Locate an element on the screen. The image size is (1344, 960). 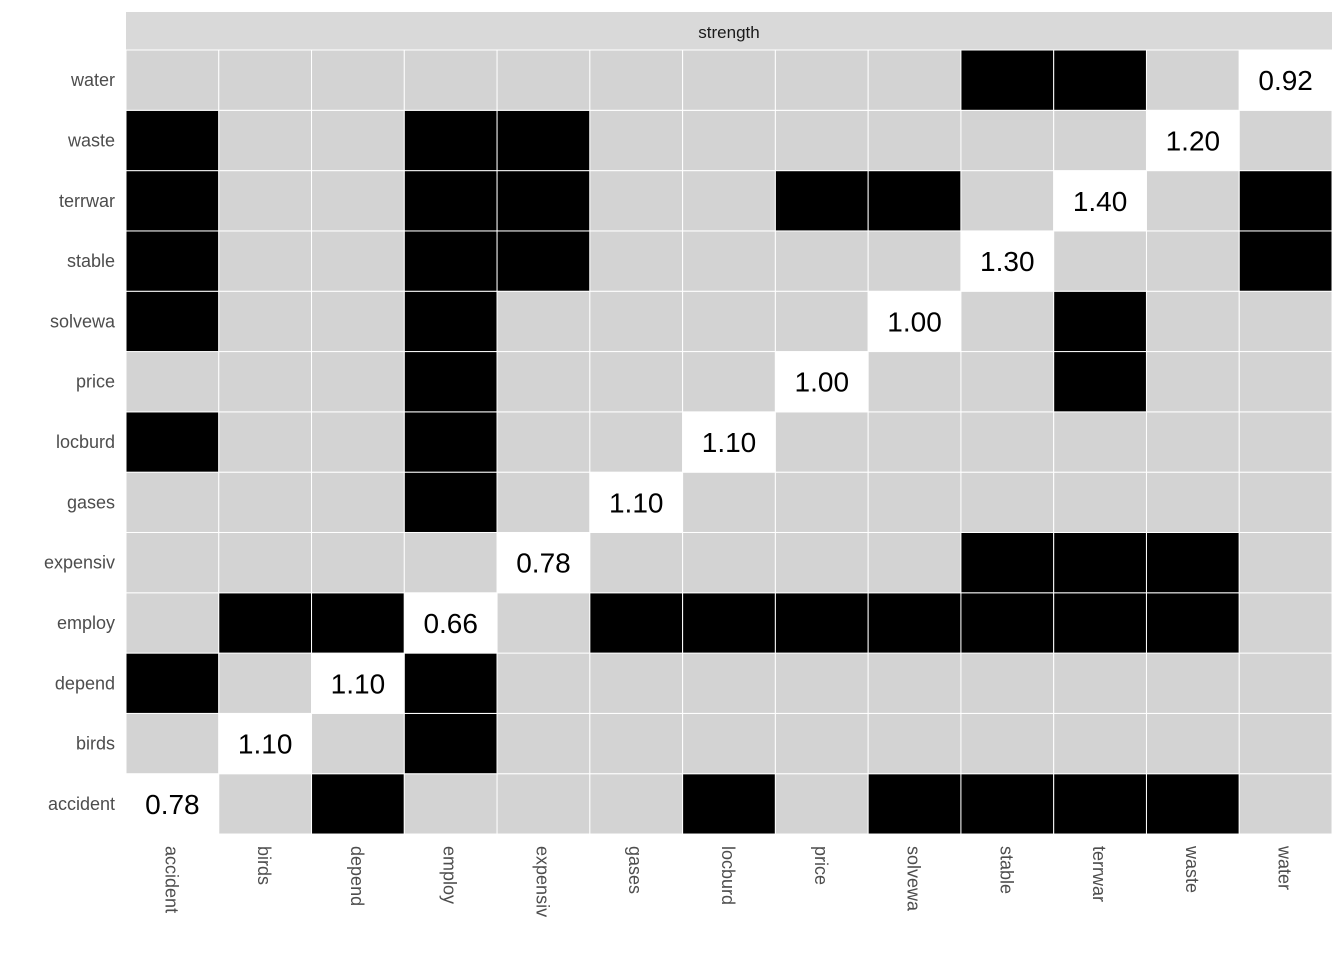
heatmap-cell-stable-gases is located at coordinates (636, 261).